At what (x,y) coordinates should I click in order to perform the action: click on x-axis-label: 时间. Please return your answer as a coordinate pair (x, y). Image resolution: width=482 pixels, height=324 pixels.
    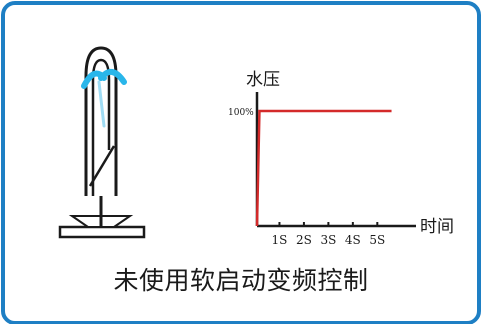
    Looking at the image, I should click on (437, 227).